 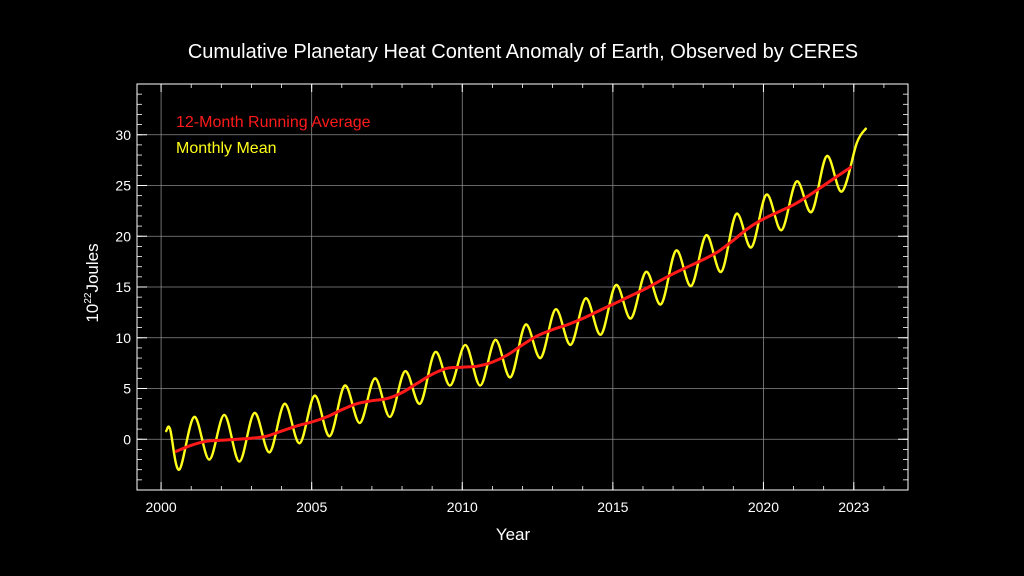 What do you see at coordinates (513, 534) in the screenshot?
I see `x-axis-label: Year` at bounding box center [513, 534].